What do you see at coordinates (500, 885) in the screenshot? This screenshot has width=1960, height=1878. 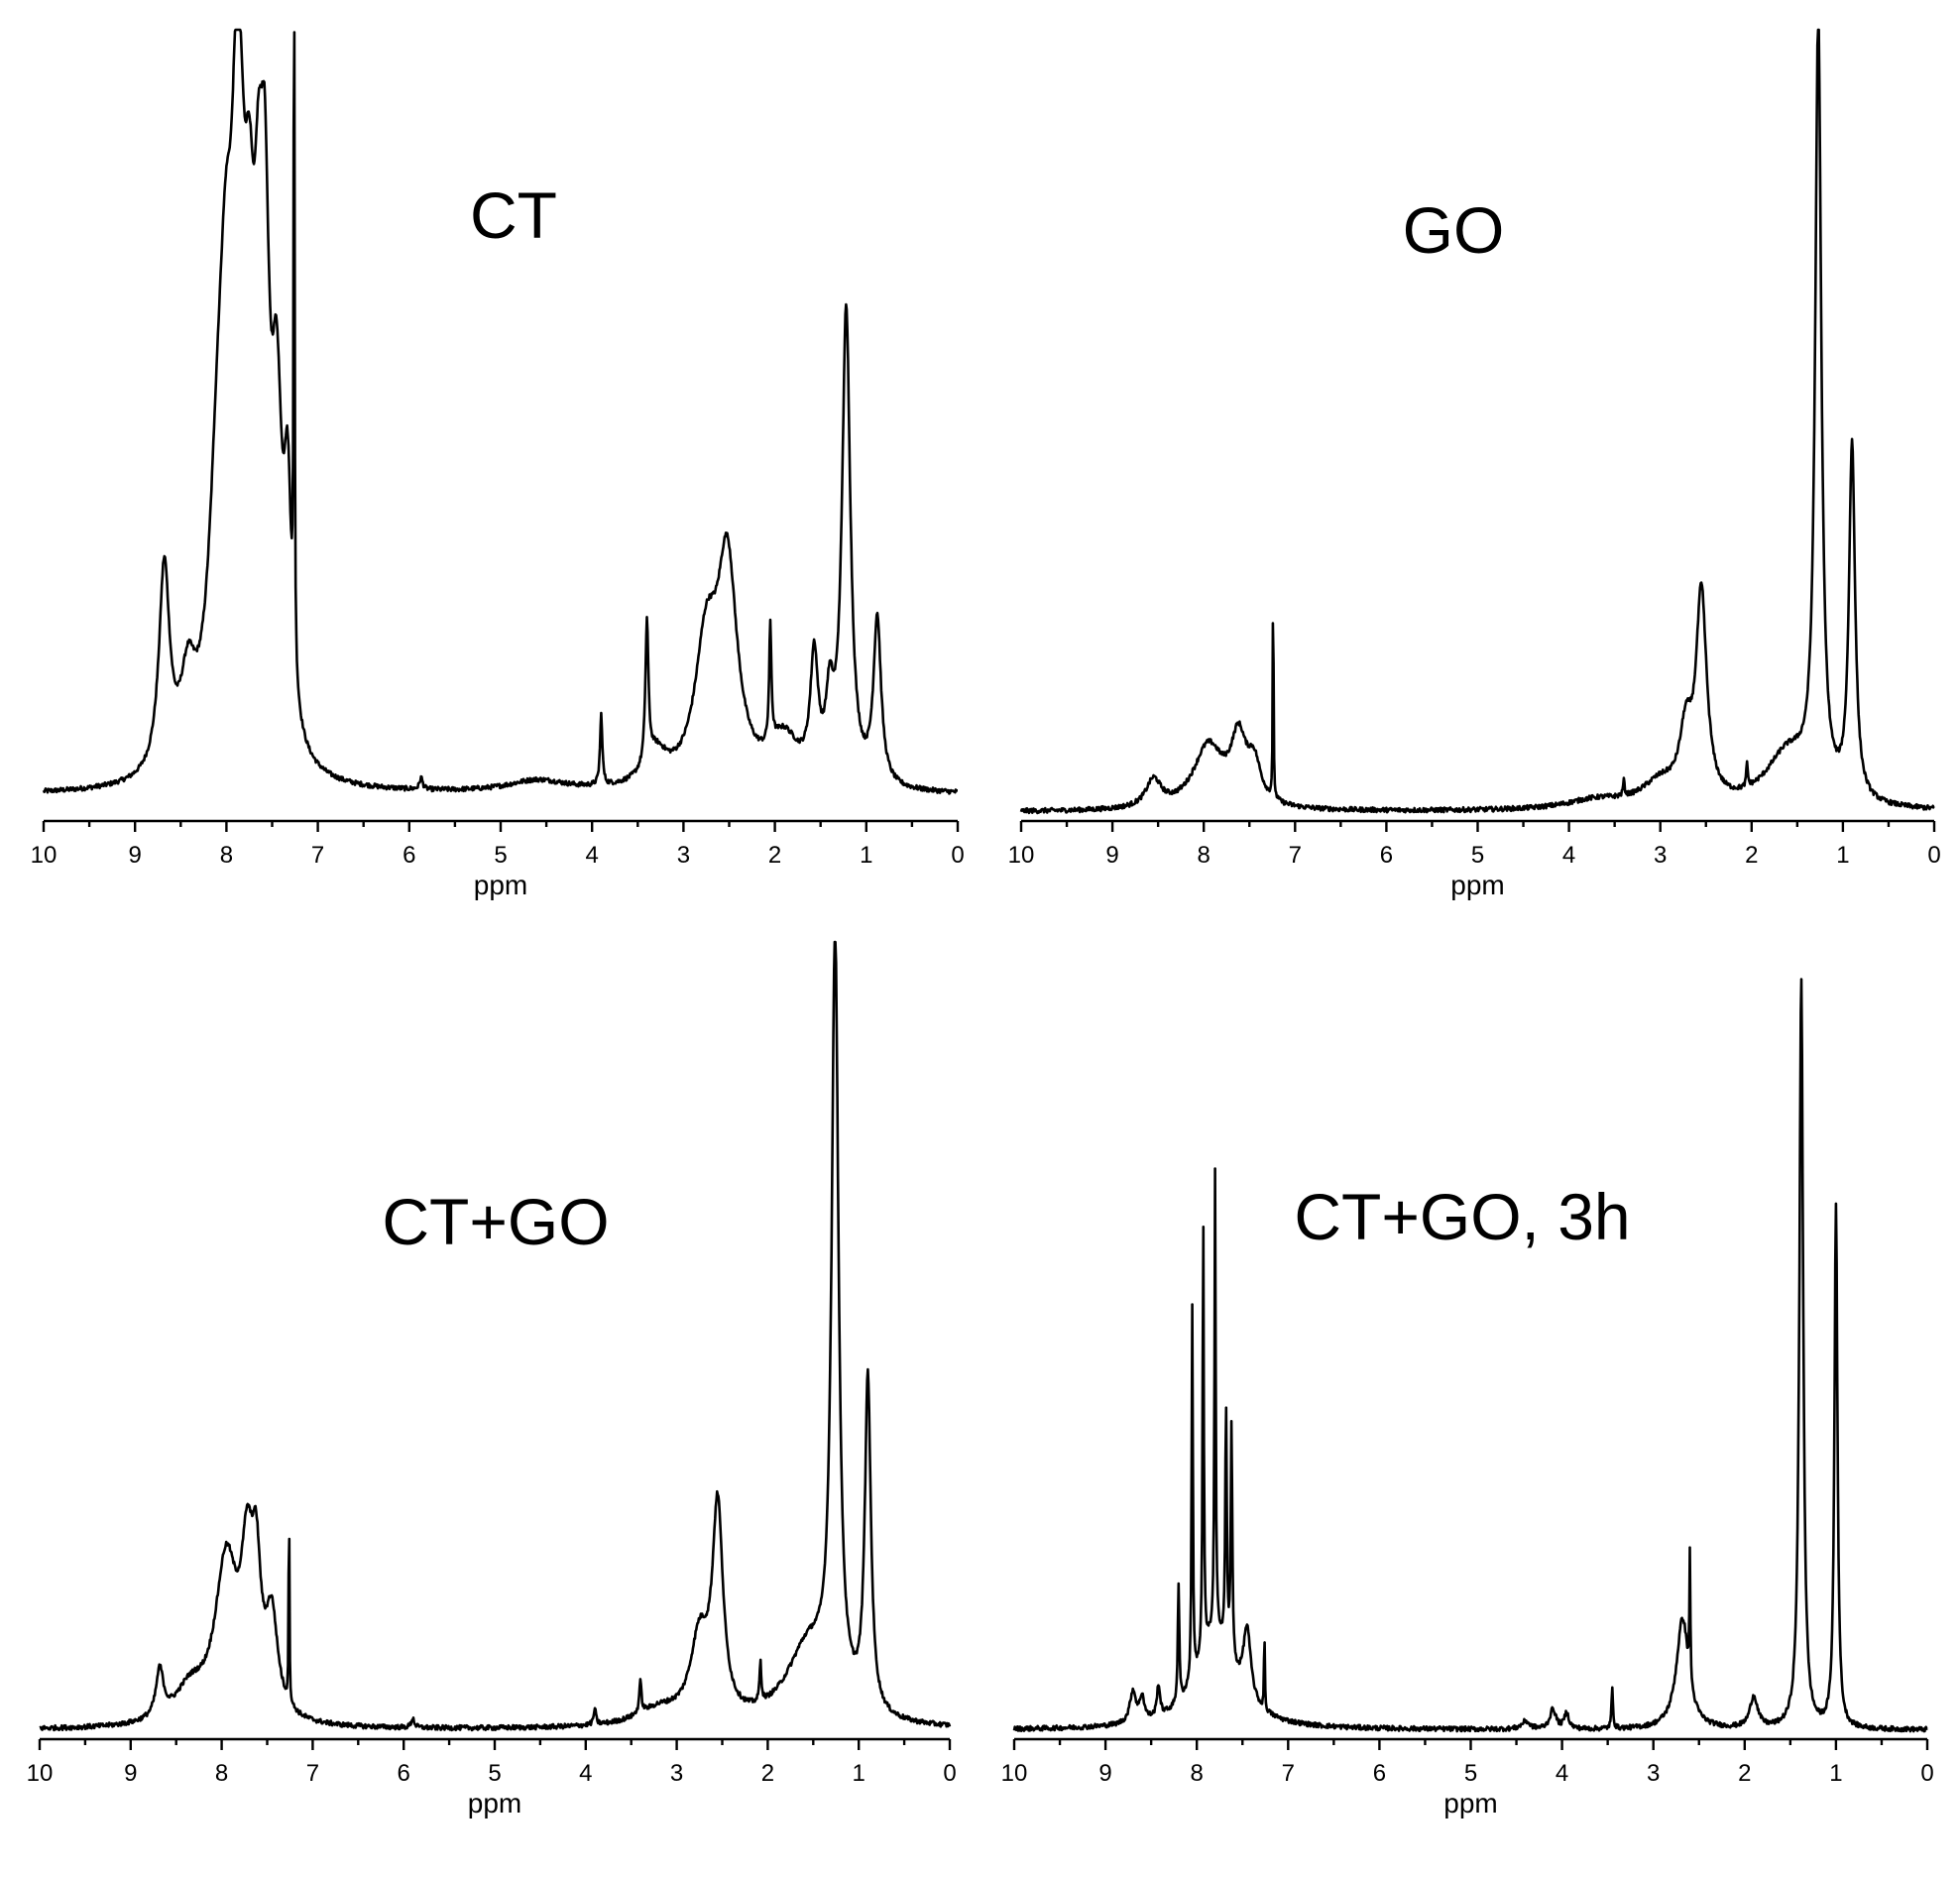 I see `panel-1-x-axis-title: ppm` at bounding box center [500, 885].